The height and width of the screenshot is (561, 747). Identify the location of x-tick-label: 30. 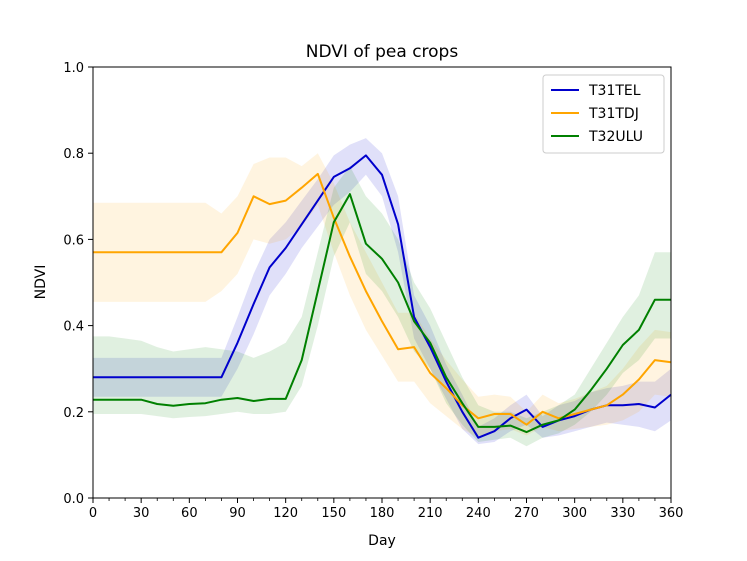
(141, 513).